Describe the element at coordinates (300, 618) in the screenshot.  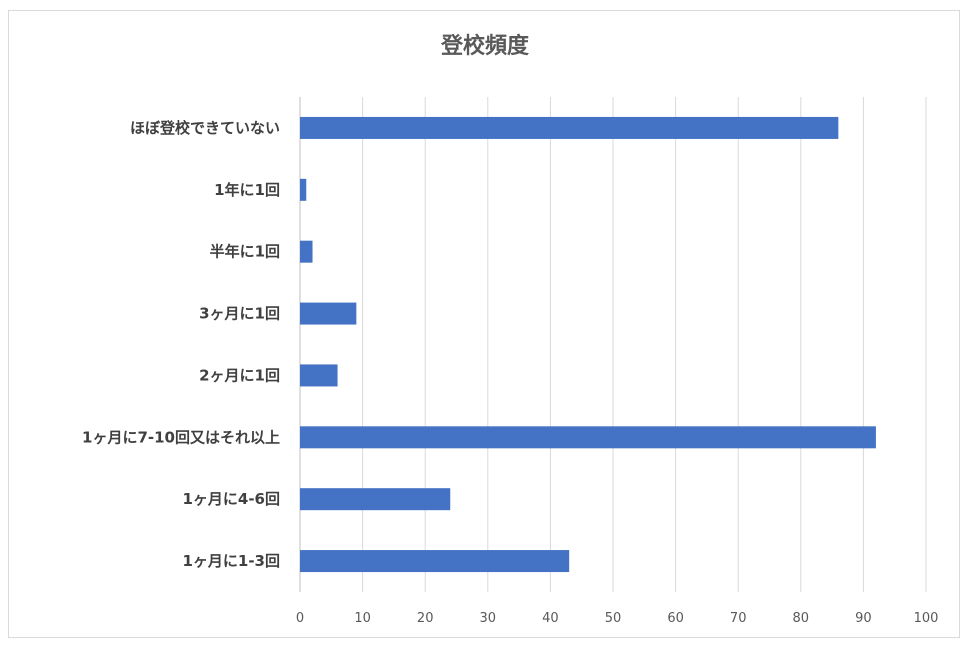
I see `x-tick-label: 0` at that location.